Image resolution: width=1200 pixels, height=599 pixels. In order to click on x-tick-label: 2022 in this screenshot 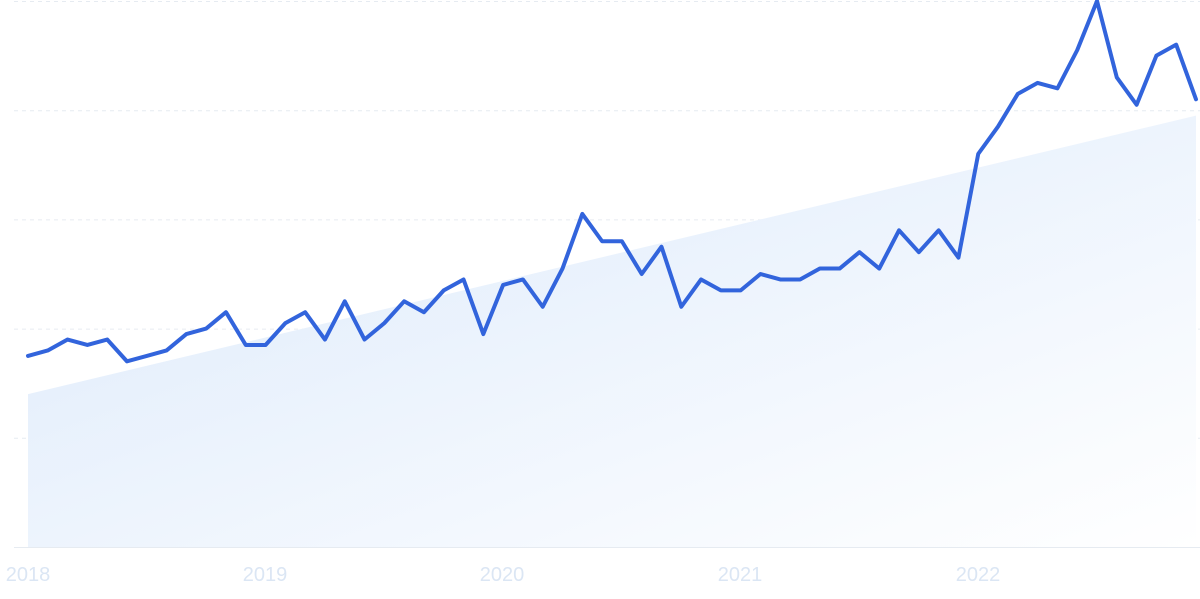, I will do `click(978, 575)`.